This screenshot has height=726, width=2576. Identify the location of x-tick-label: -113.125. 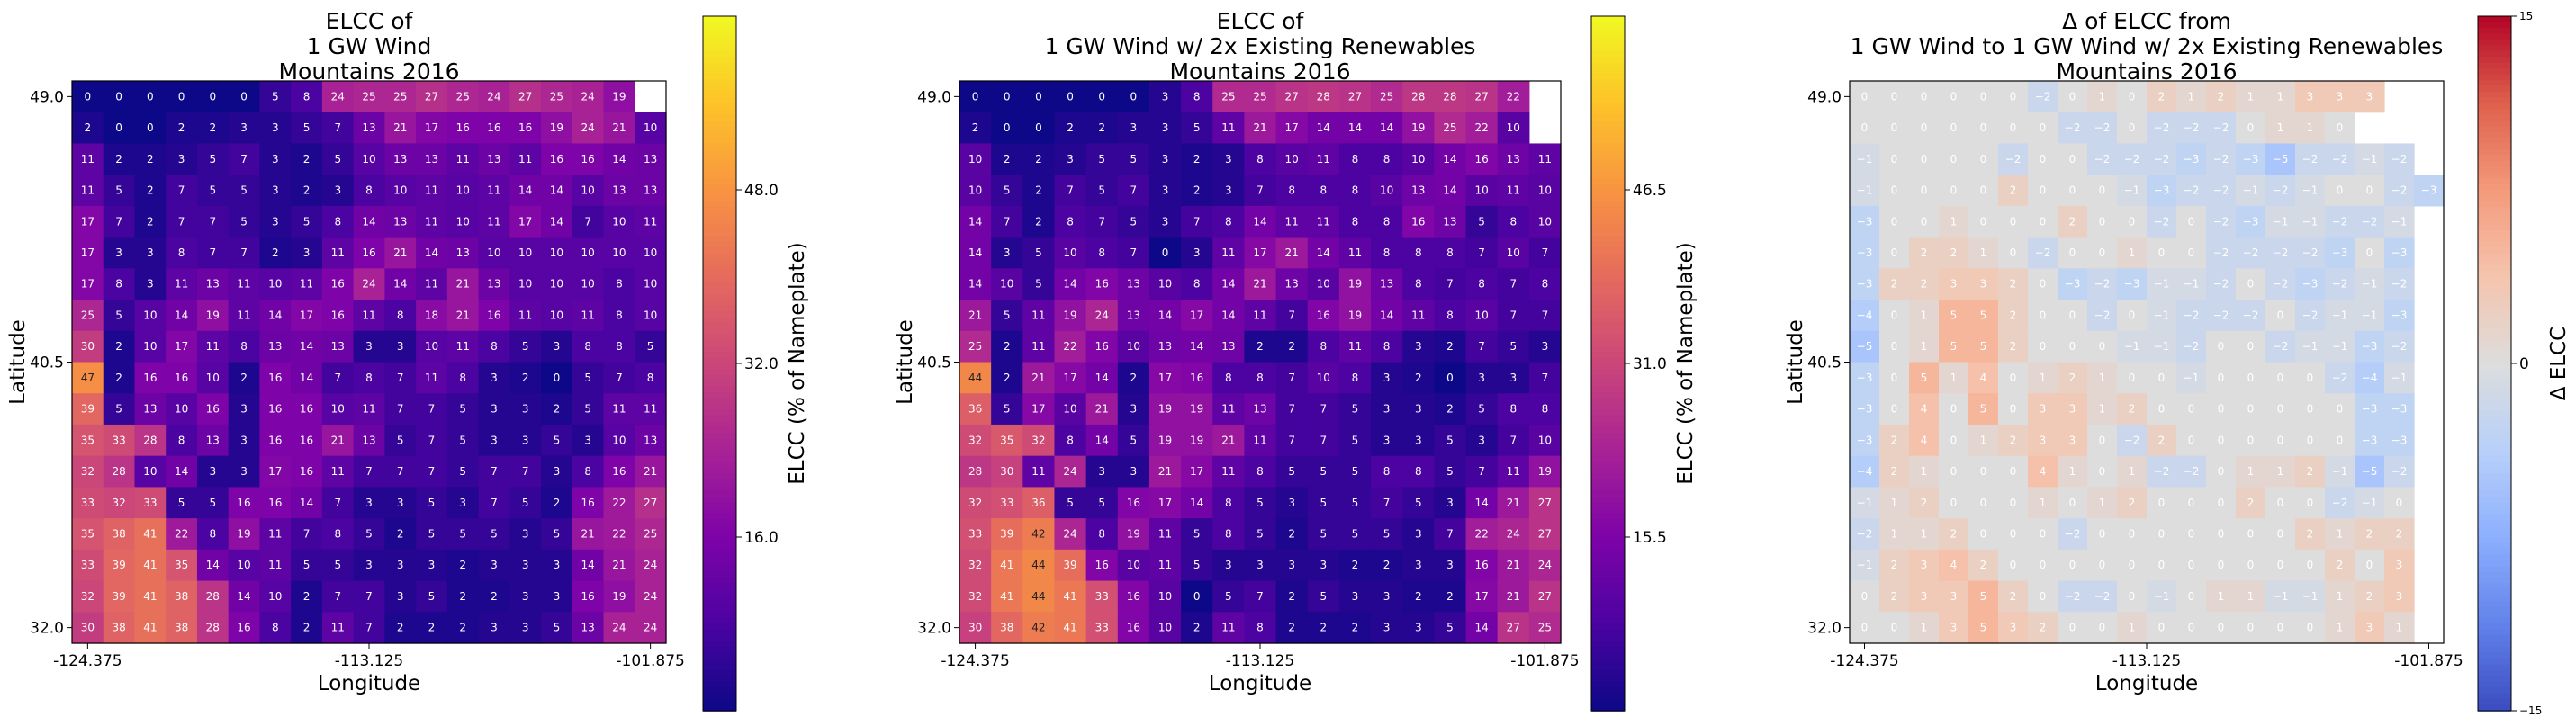
(369, 661).